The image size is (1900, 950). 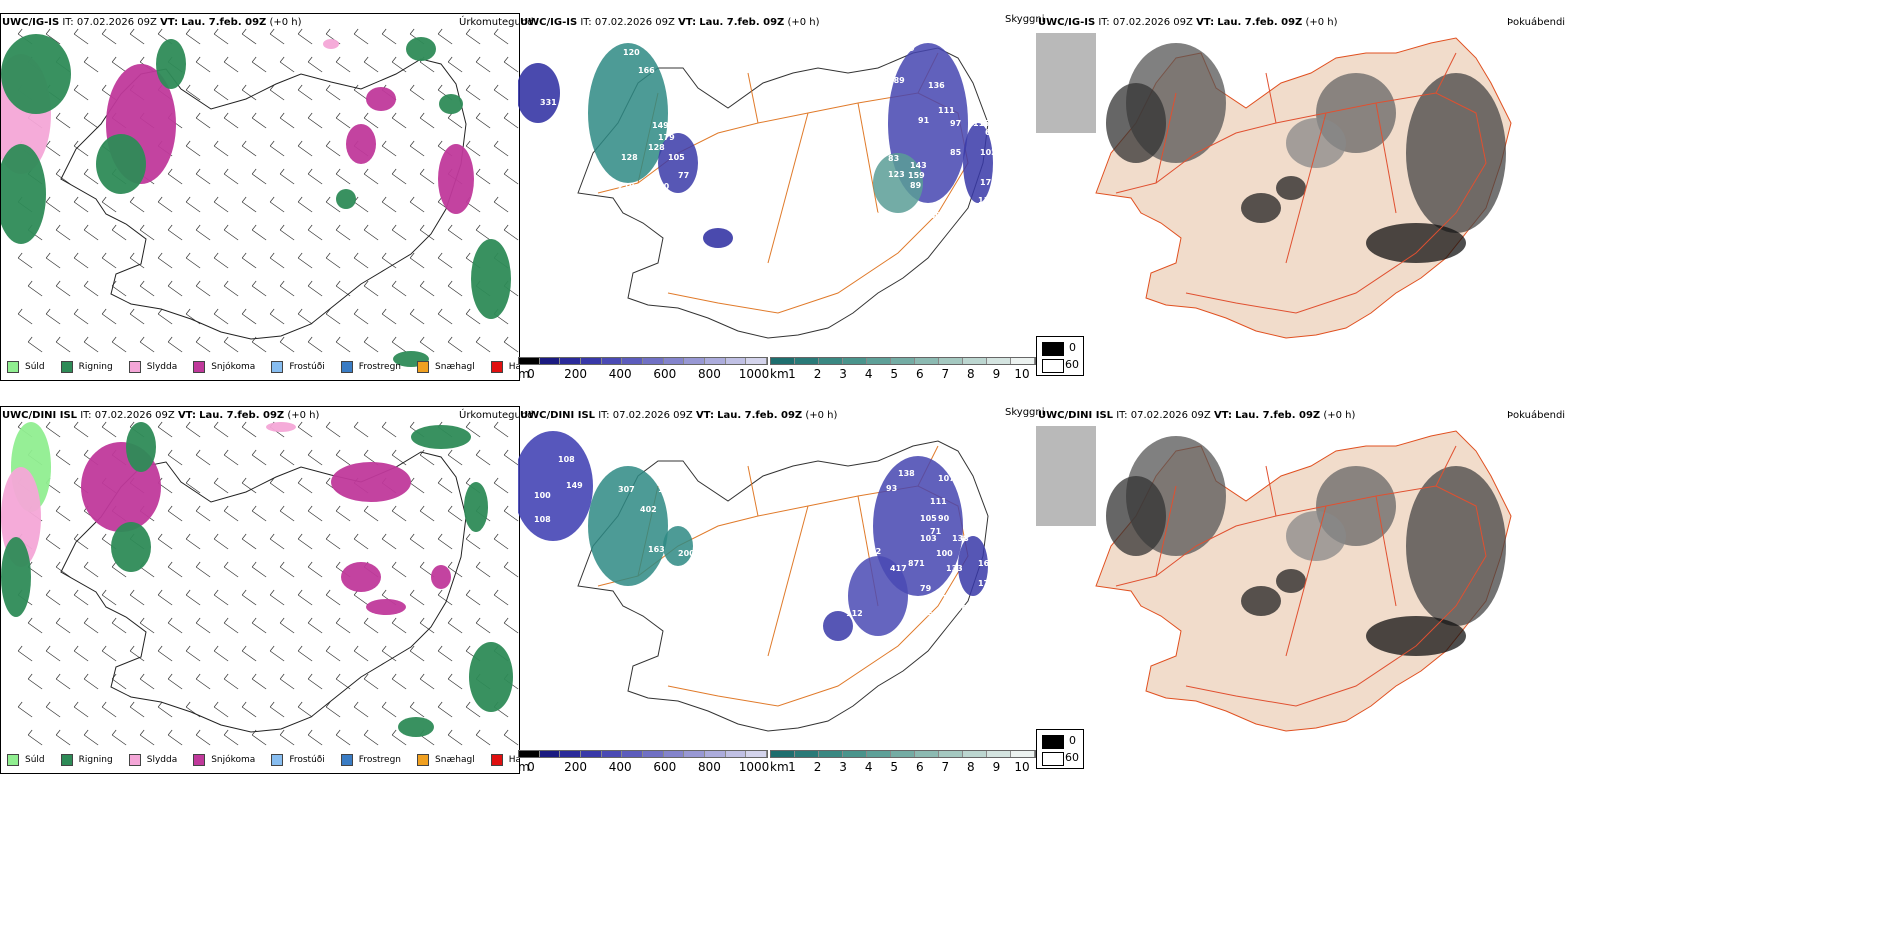 What do you see at coordinates (891, 488) in the screenshot?
I see `visibility-value-label: 93` at bounding box center [891, 488].